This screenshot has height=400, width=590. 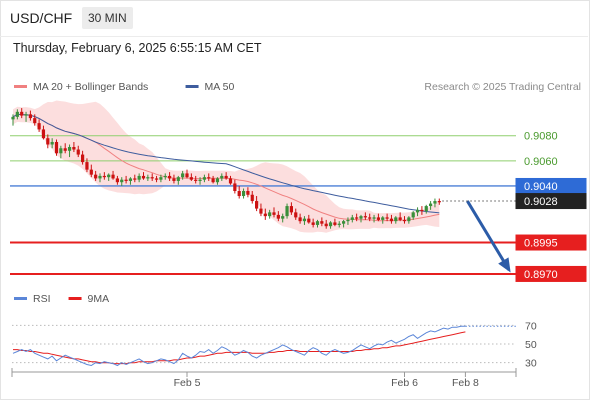 I want to click on rsi-legend-entry: 9MA, so click(x=99, y=299).